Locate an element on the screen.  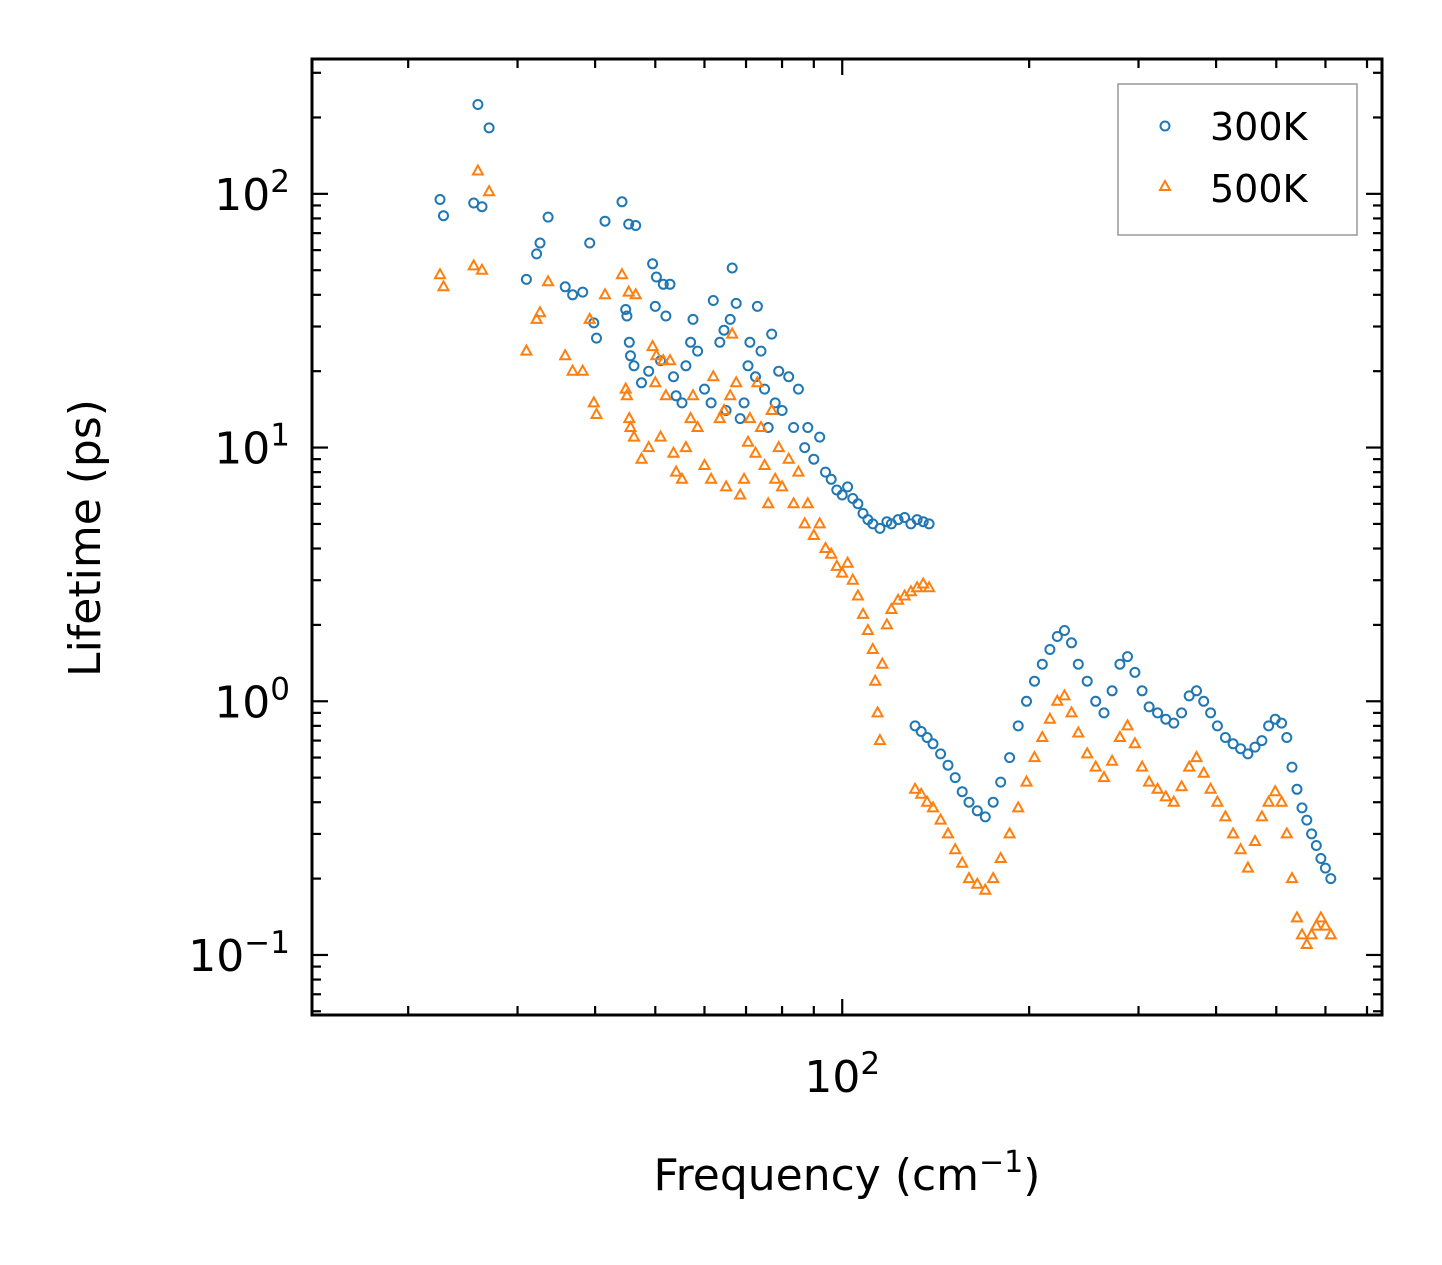
x-axis-title-main: Frequency (cm is located at coordinates (817, 1175).